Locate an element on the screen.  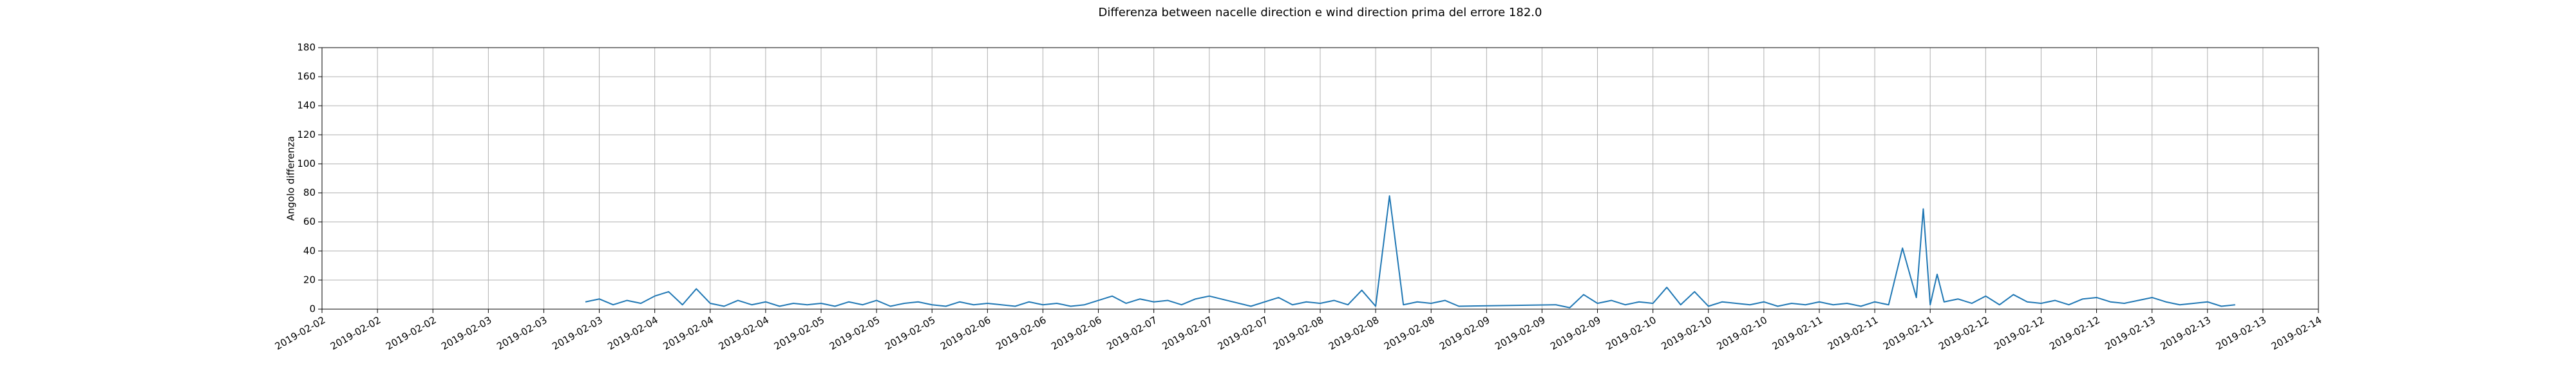
y-tick-label: 180 is located at coordinates (306, 47).